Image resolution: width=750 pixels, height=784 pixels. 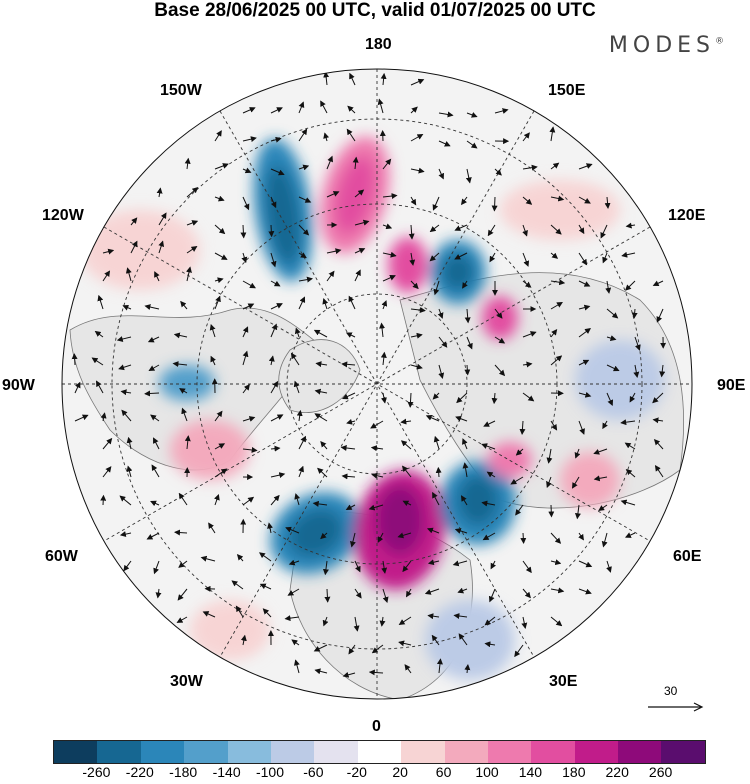 I want to click on colorbar-tick-label: 60, so click(x=444, y=772).